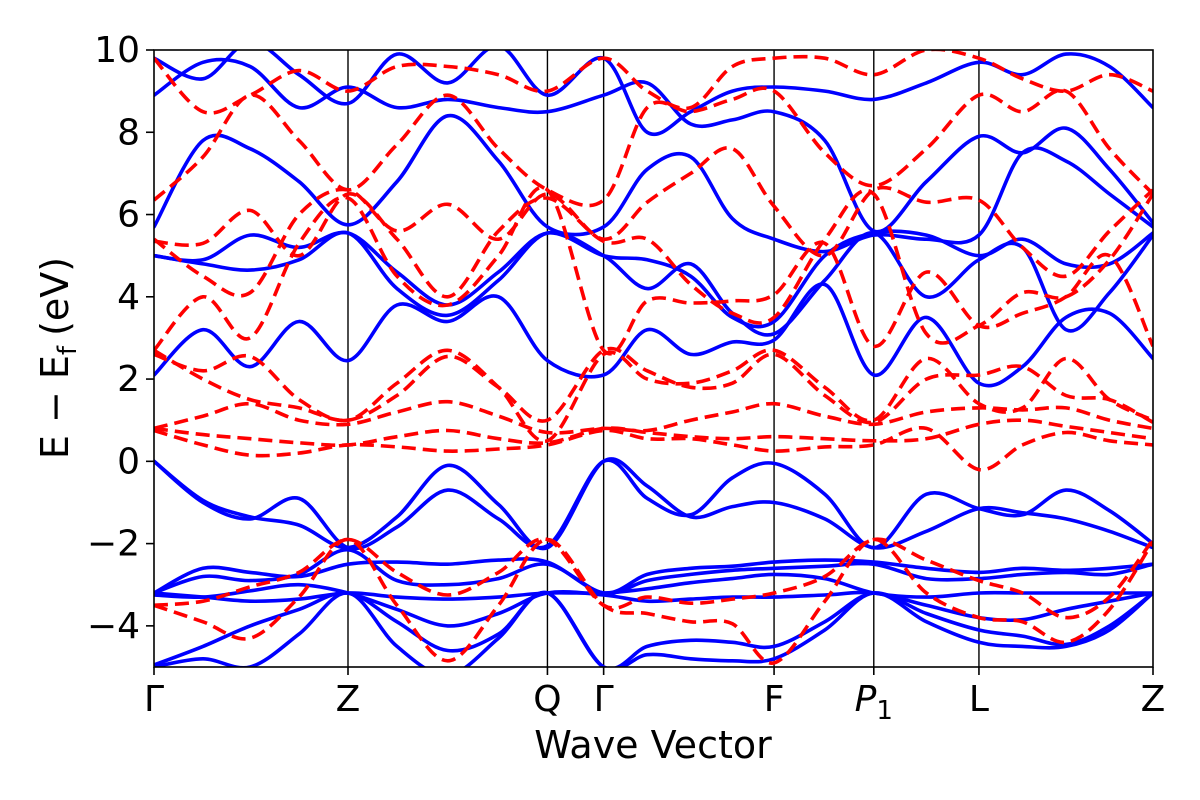  Describe the element at coordinates (884, 711) in the screenshot. I see `x-tick-label-subscript: 1` at that location.